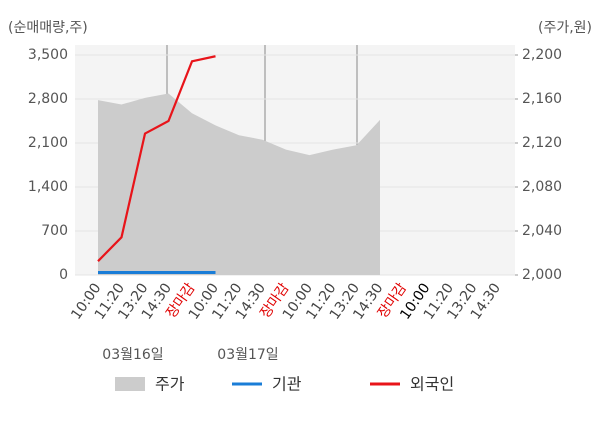  Describe the element at coordinates (565, 28) in the screenshot. I see `y2-axis-label: (주가,원)` at that location.